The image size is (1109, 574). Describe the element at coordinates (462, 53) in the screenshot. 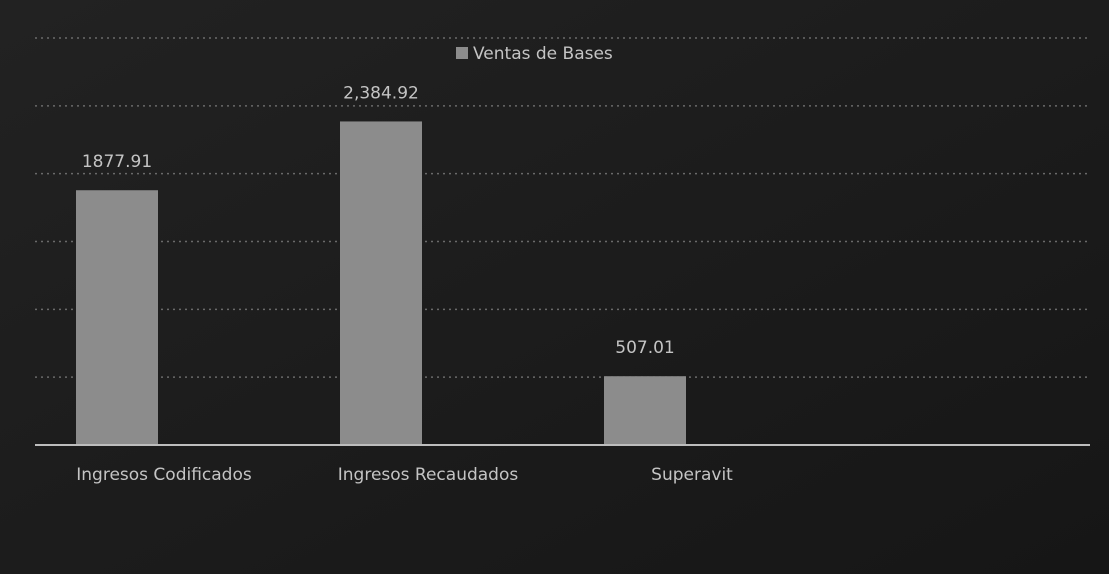

I see `legend-swatch` at that location.